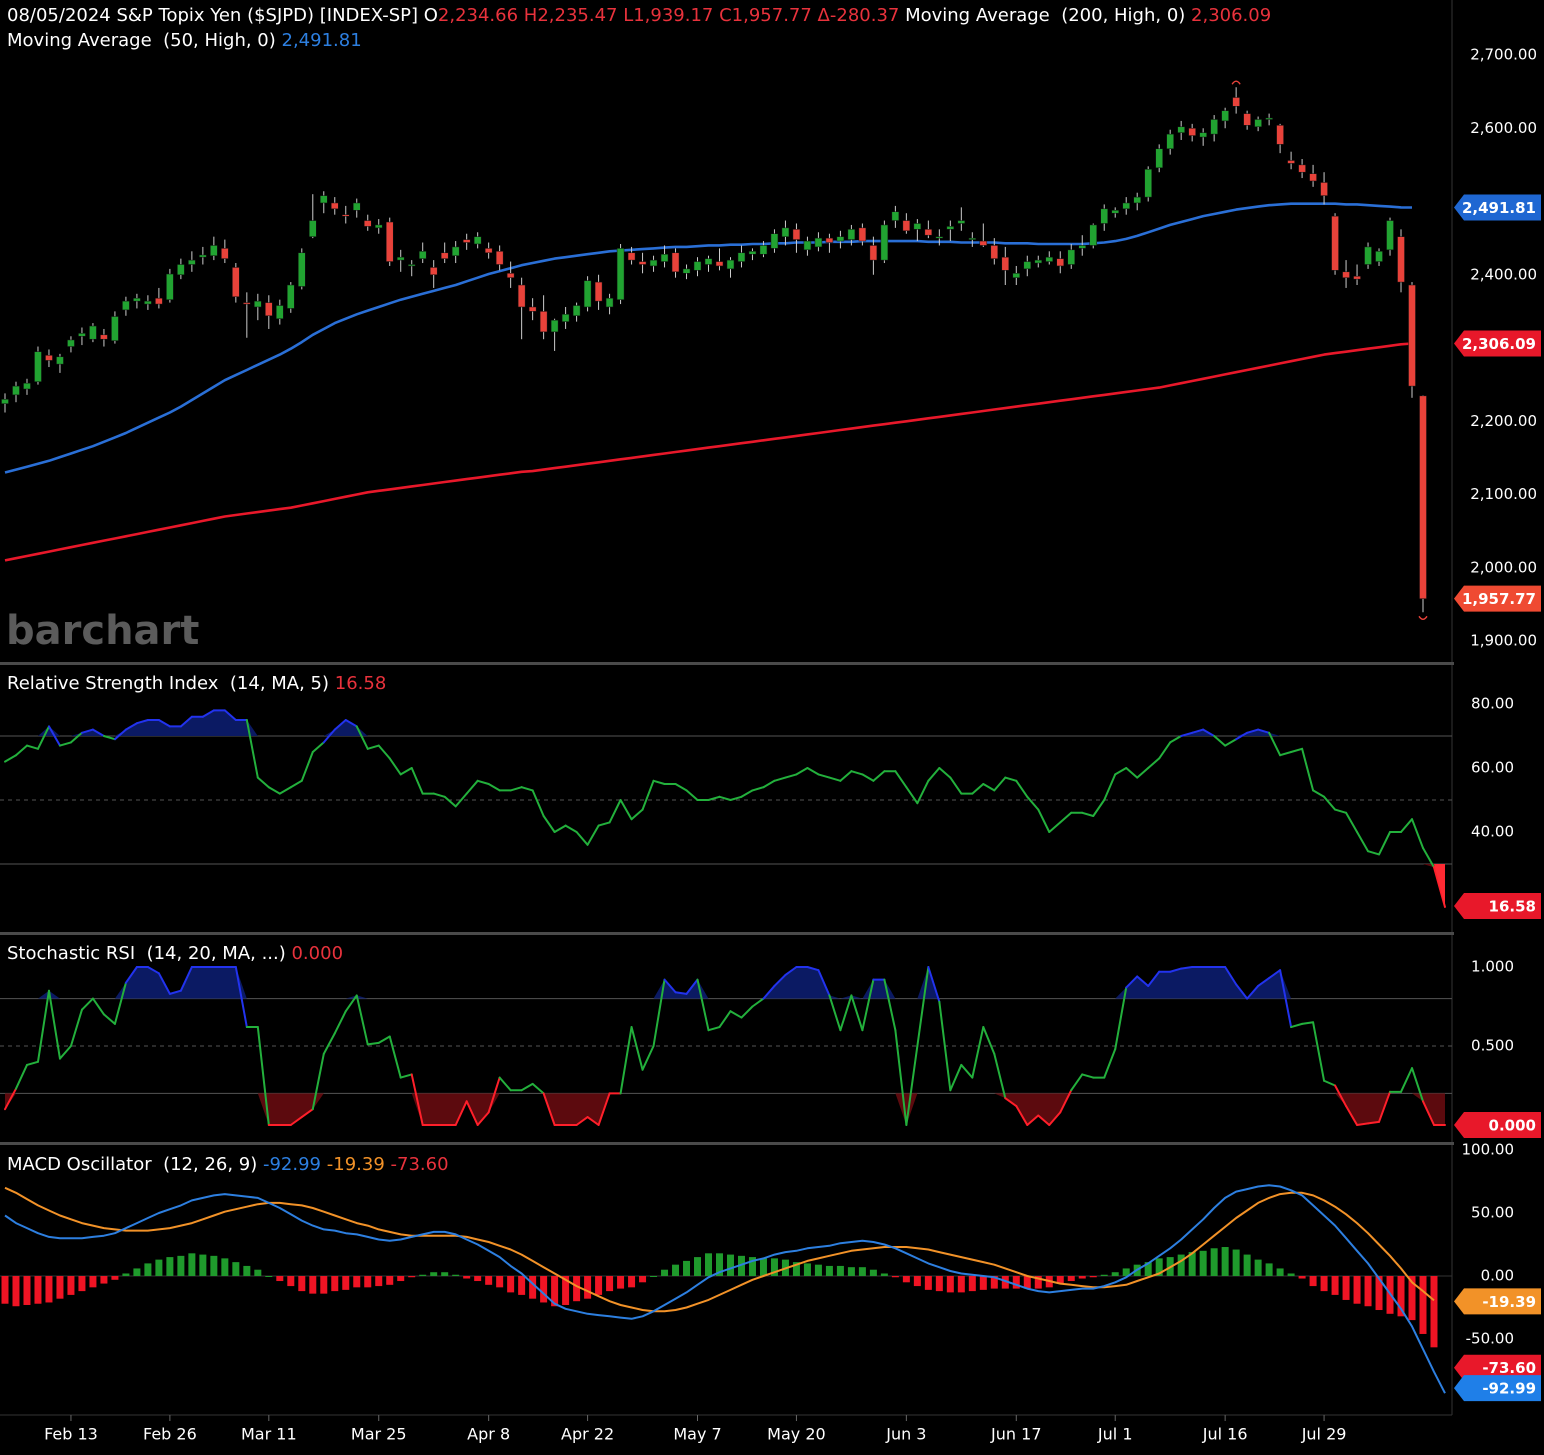 This screenshot has width=1544, height=1455. What do you see at coordinates (577, 15) in the screenshot?
I see `header-high: 2,235.47` at bounding box center [577, 15].